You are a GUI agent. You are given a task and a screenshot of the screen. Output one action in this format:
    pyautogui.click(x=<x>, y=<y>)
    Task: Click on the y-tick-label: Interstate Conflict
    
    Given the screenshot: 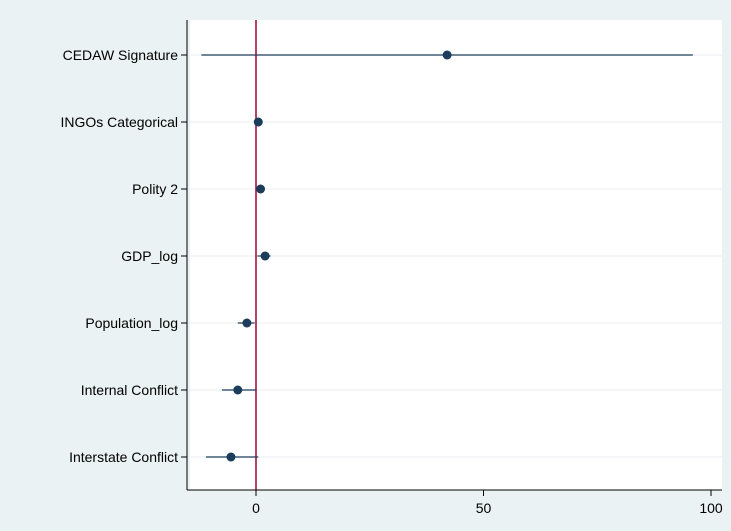 What is the action you would take?
    pyautogui.click(x=123, y=457)
    